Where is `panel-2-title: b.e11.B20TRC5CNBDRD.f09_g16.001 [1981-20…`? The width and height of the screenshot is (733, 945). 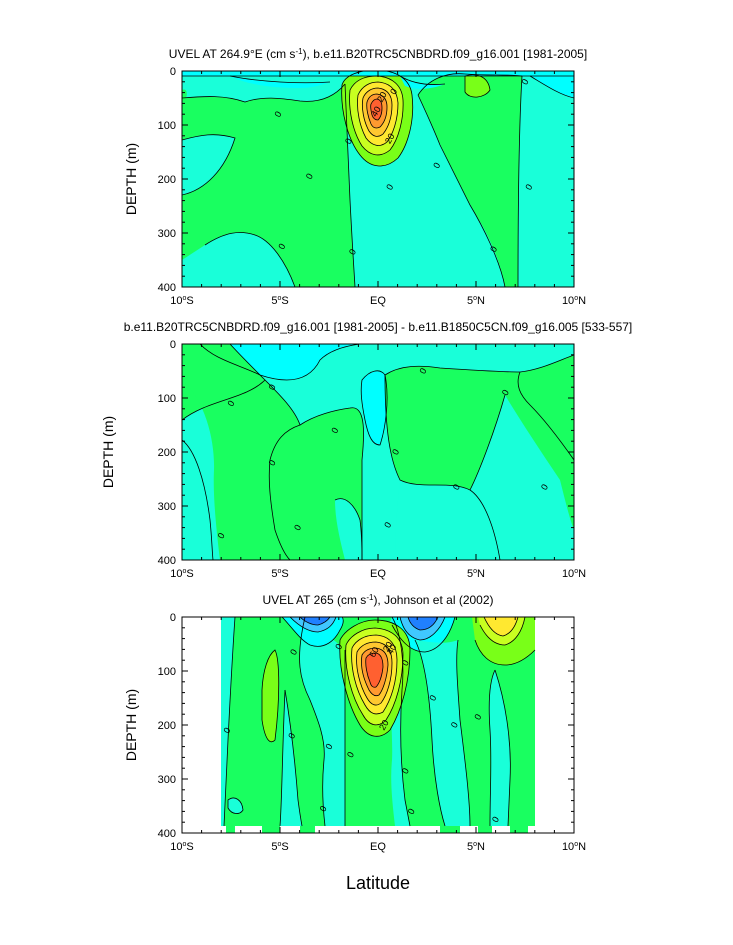
panel-2-title: b.e11.B20TRC5CNBDRD.f09_g16.001 [1981-20… is located at coordinates (378, 327).